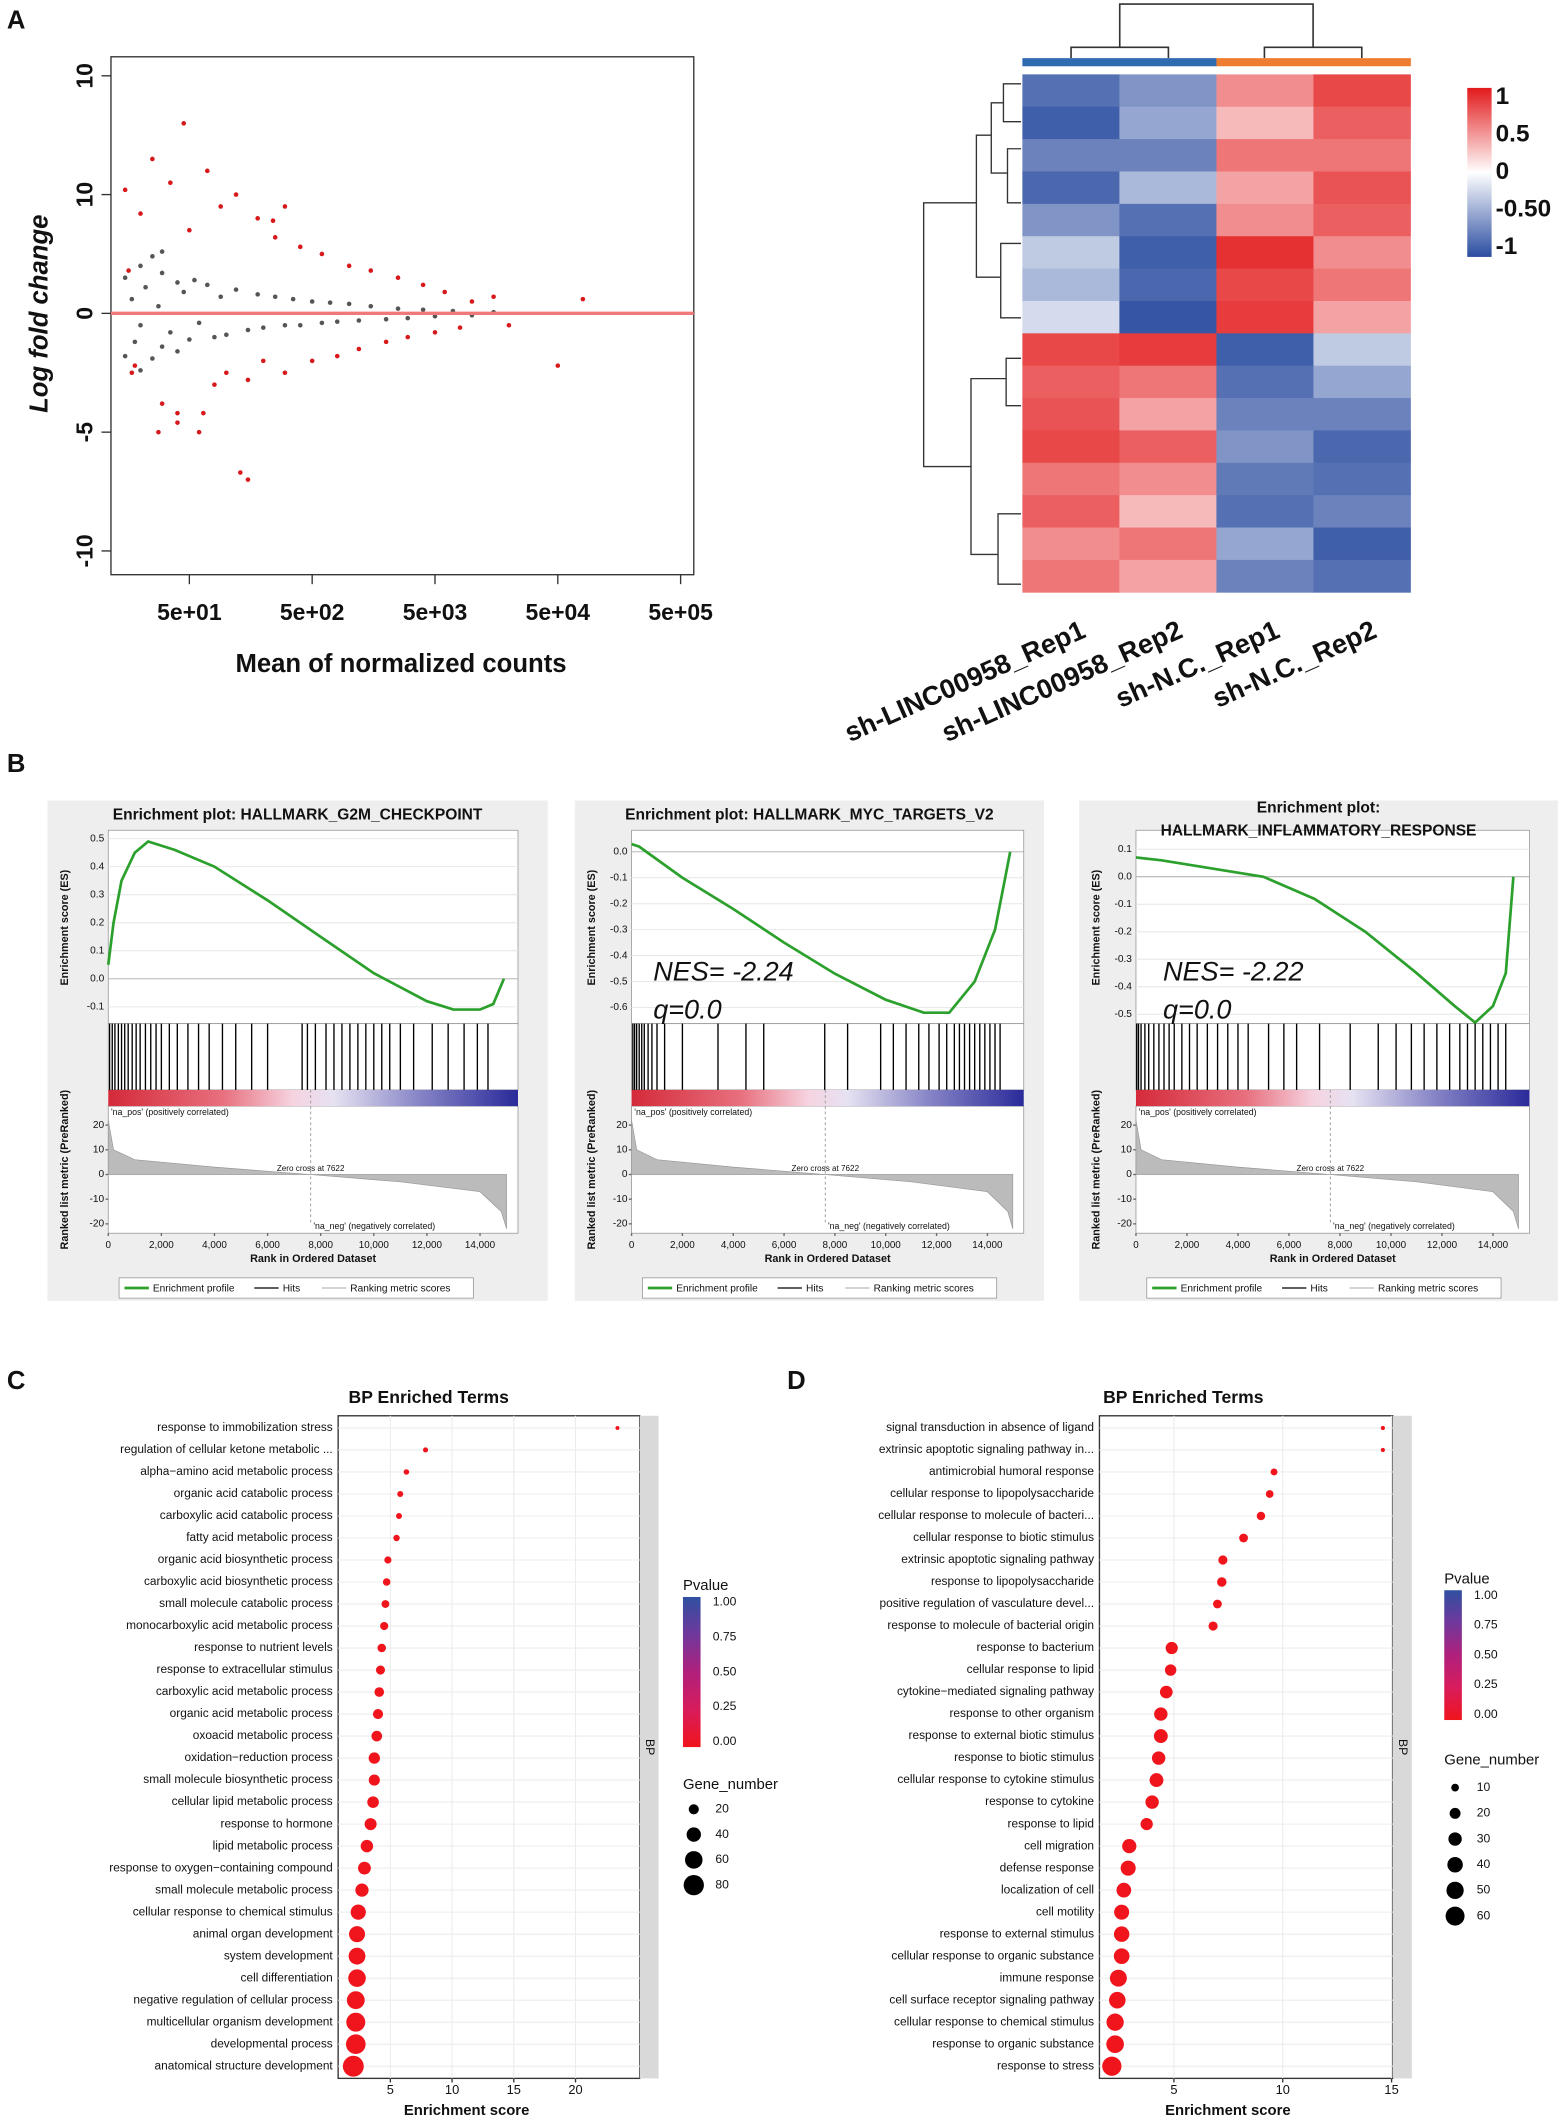 This screenshot has width=1562, height=2123. Describe the element at coordinates (1021, 1713) in the screenshot. I see `y-tick-label: response to other organism` at that location.